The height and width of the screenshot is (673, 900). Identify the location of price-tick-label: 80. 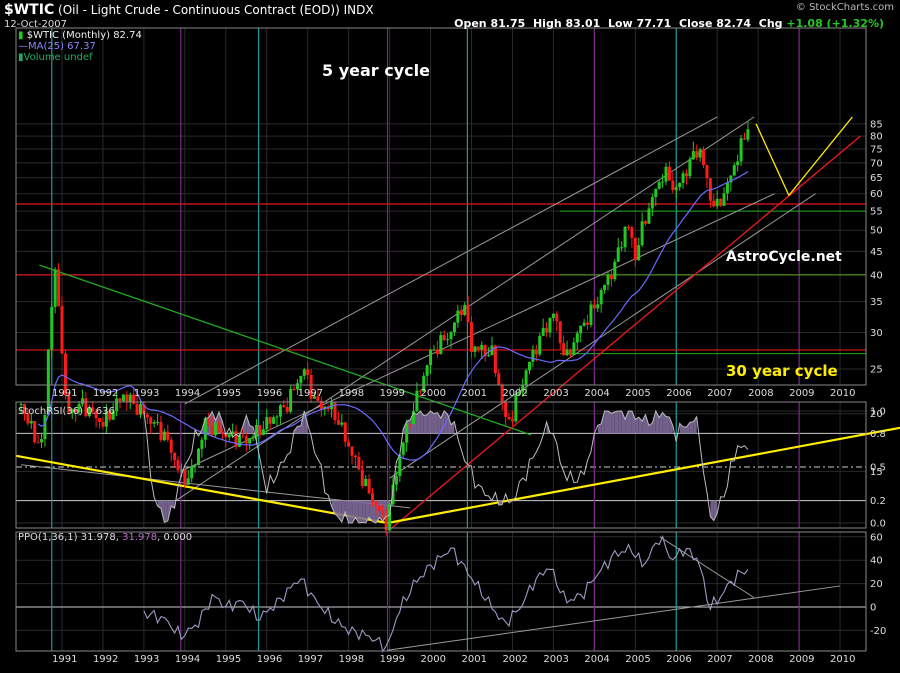
(876, 137).